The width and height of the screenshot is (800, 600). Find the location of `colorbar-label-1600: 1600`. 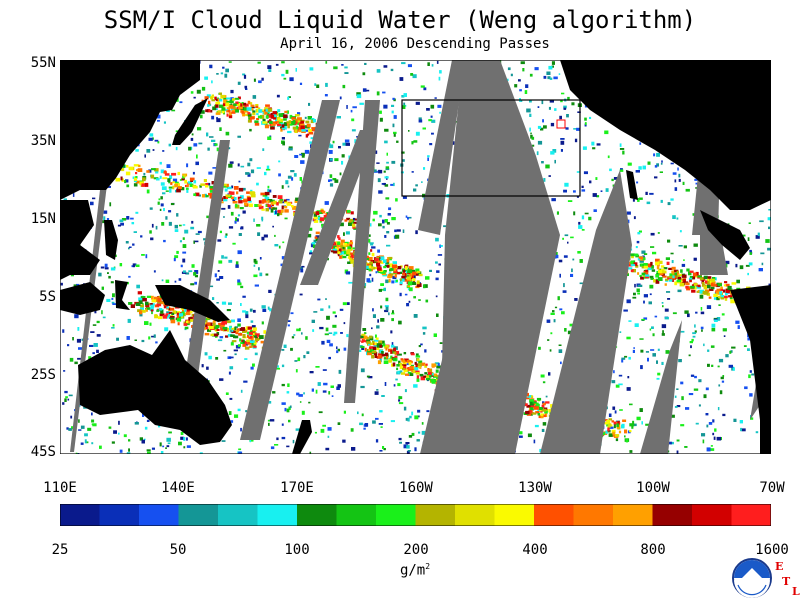

colorbar-label-1600: 1600 is located at coordinates (772, 550).